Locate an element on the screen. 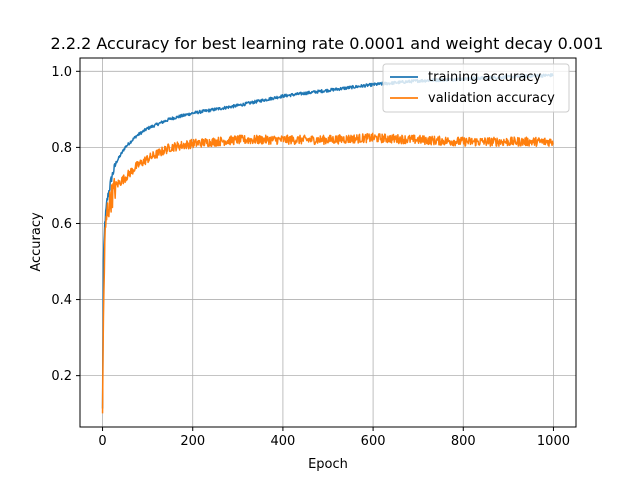 Image resolution: width=640 pixels, height=480 pixels. x-axis-label: Epoch is located at coordinates (328, 464).